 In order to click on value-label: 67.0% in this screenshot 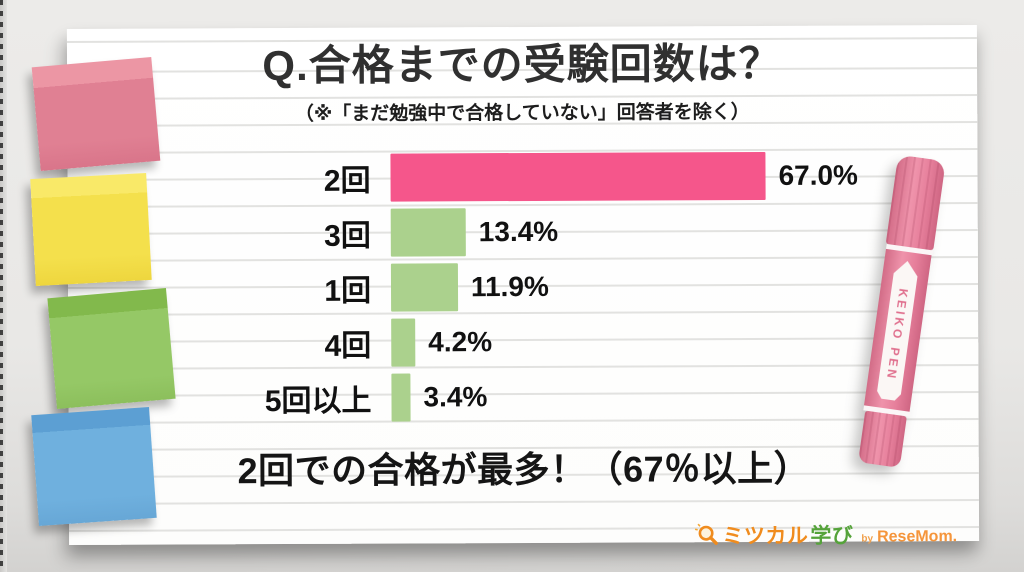, I will do `click(818, 175)`.